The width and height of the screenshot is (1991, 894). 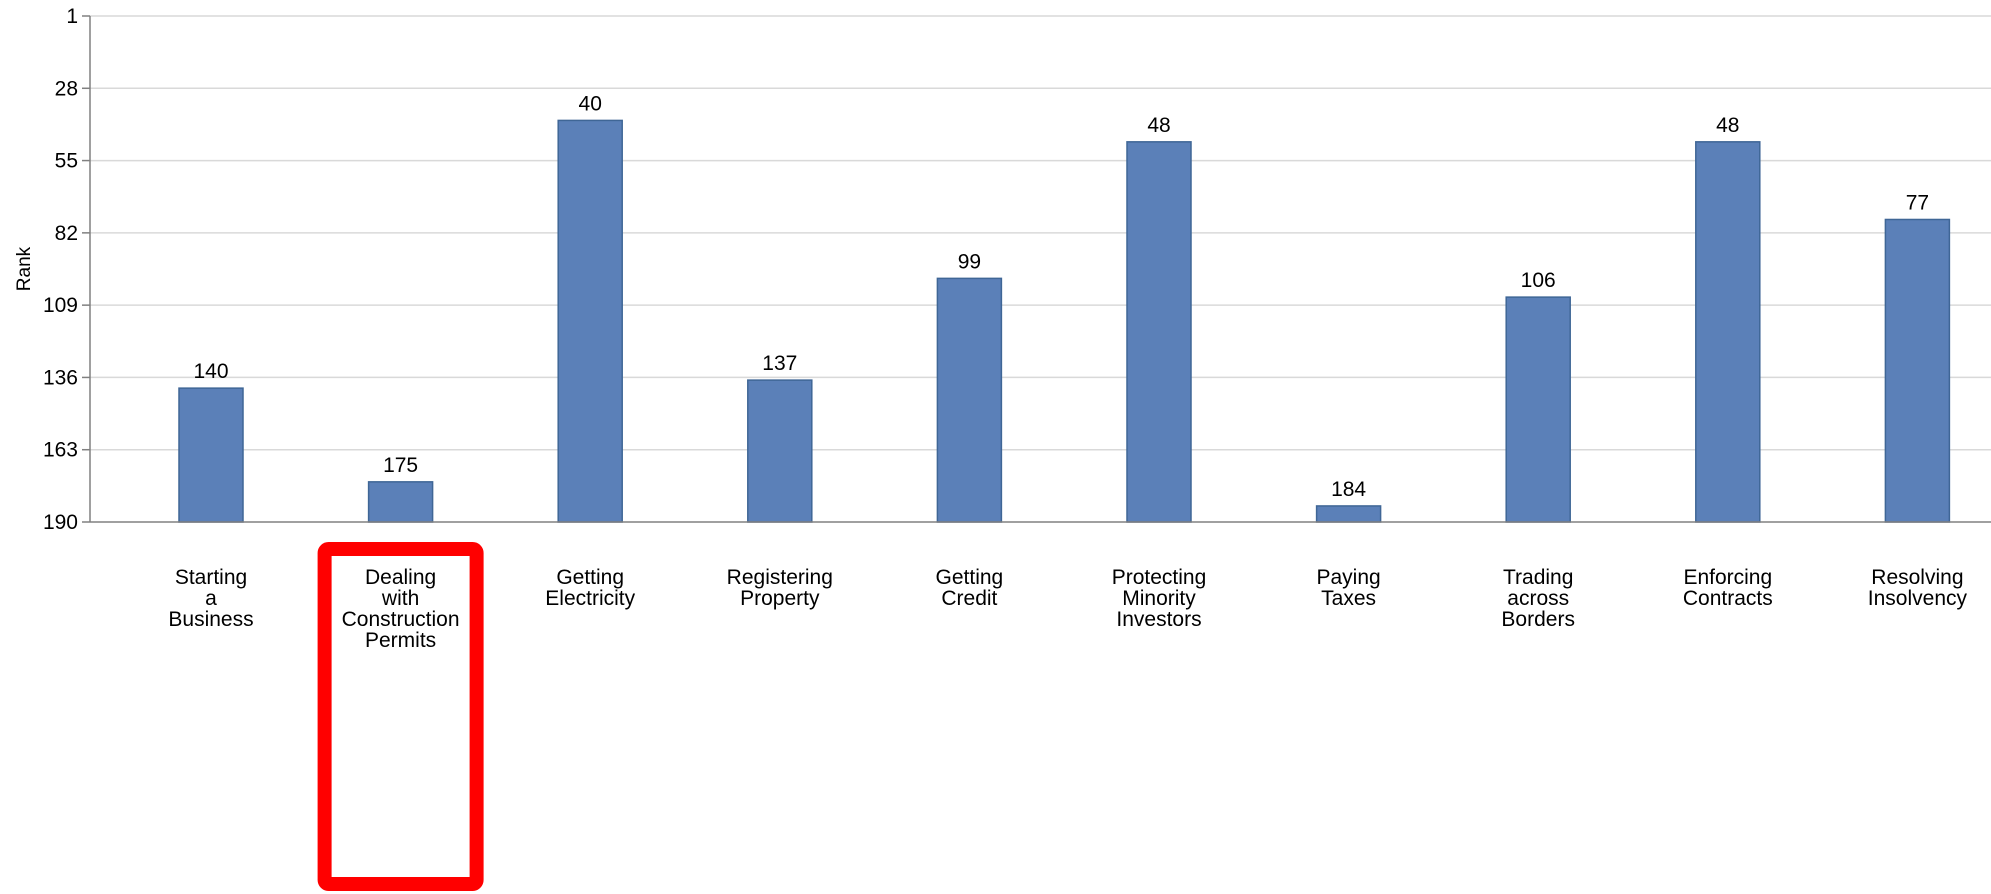 What do you see at coordinates (780, 588) in the screenshot?
I see `category-label: Registering Property` at bounding box center [780, 588].